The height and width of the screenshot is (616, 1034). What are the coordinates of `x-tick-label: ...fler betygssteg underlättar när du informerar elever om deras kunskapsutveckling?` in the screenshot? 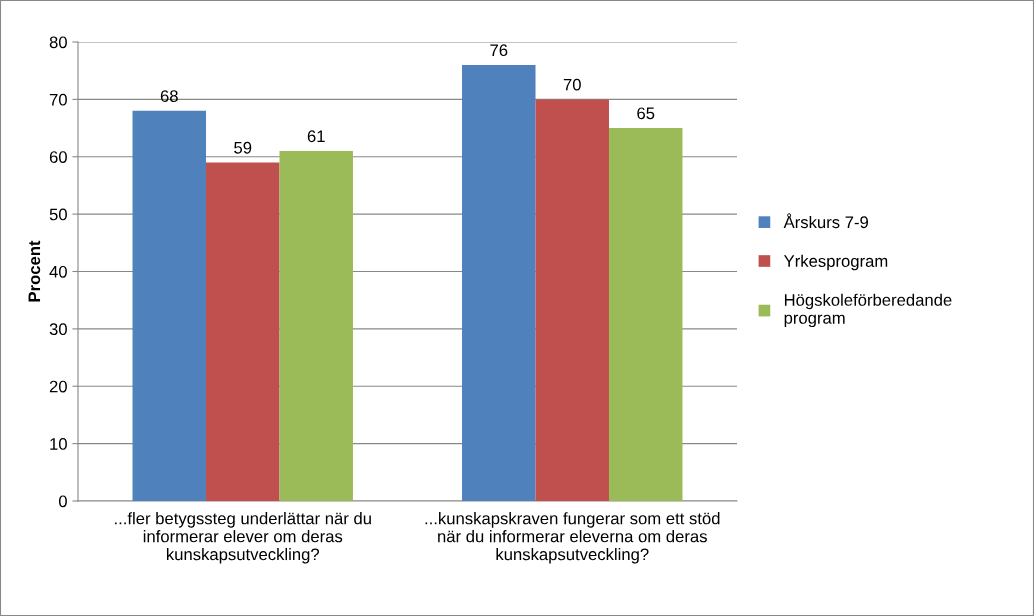 It's located at (243, 538).